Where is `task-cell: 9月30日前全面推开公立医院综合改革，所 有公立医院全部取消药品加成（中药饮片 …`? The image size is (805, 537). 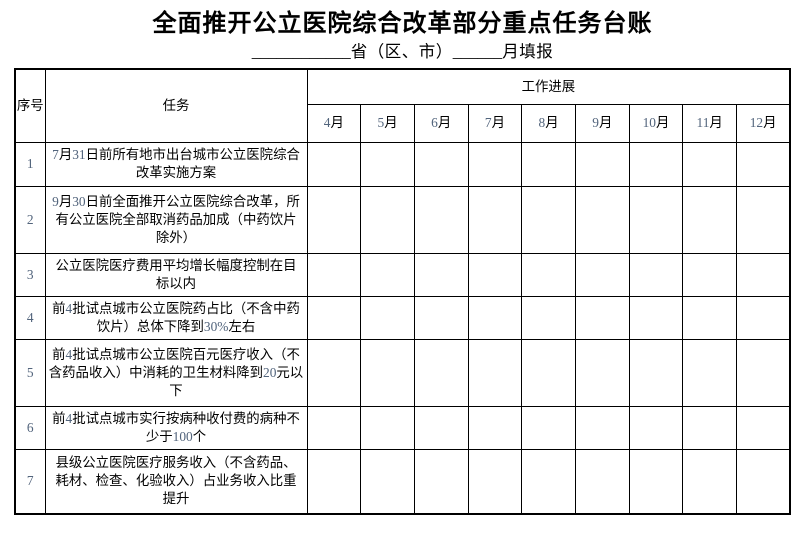 task-cell: 9月30日前全面推开公立医院综合改革，所 有公立医院全部取消药品加成（中药饮片 … is located at coordinates (176, 219).